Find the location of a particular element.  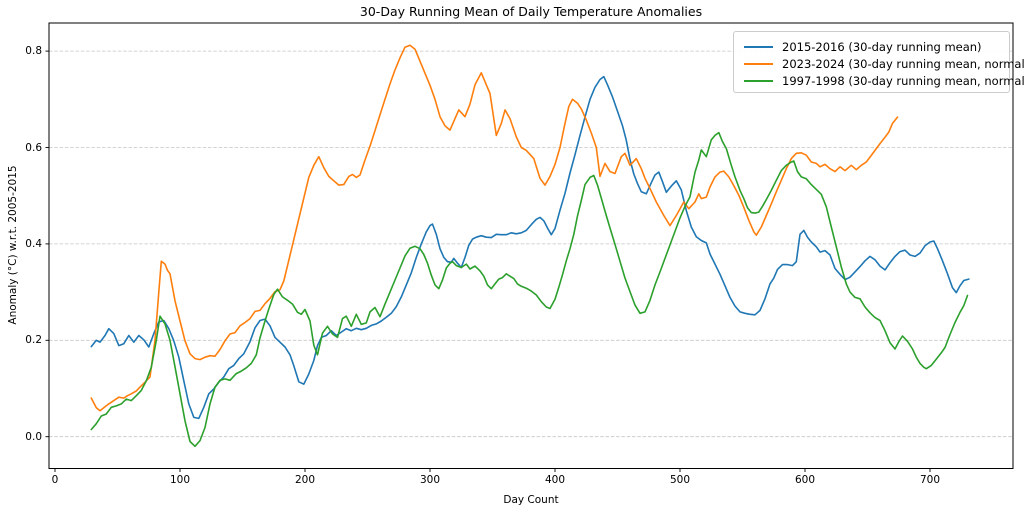

y-tick-label: 0.4 is located at coordinates (33, 243).